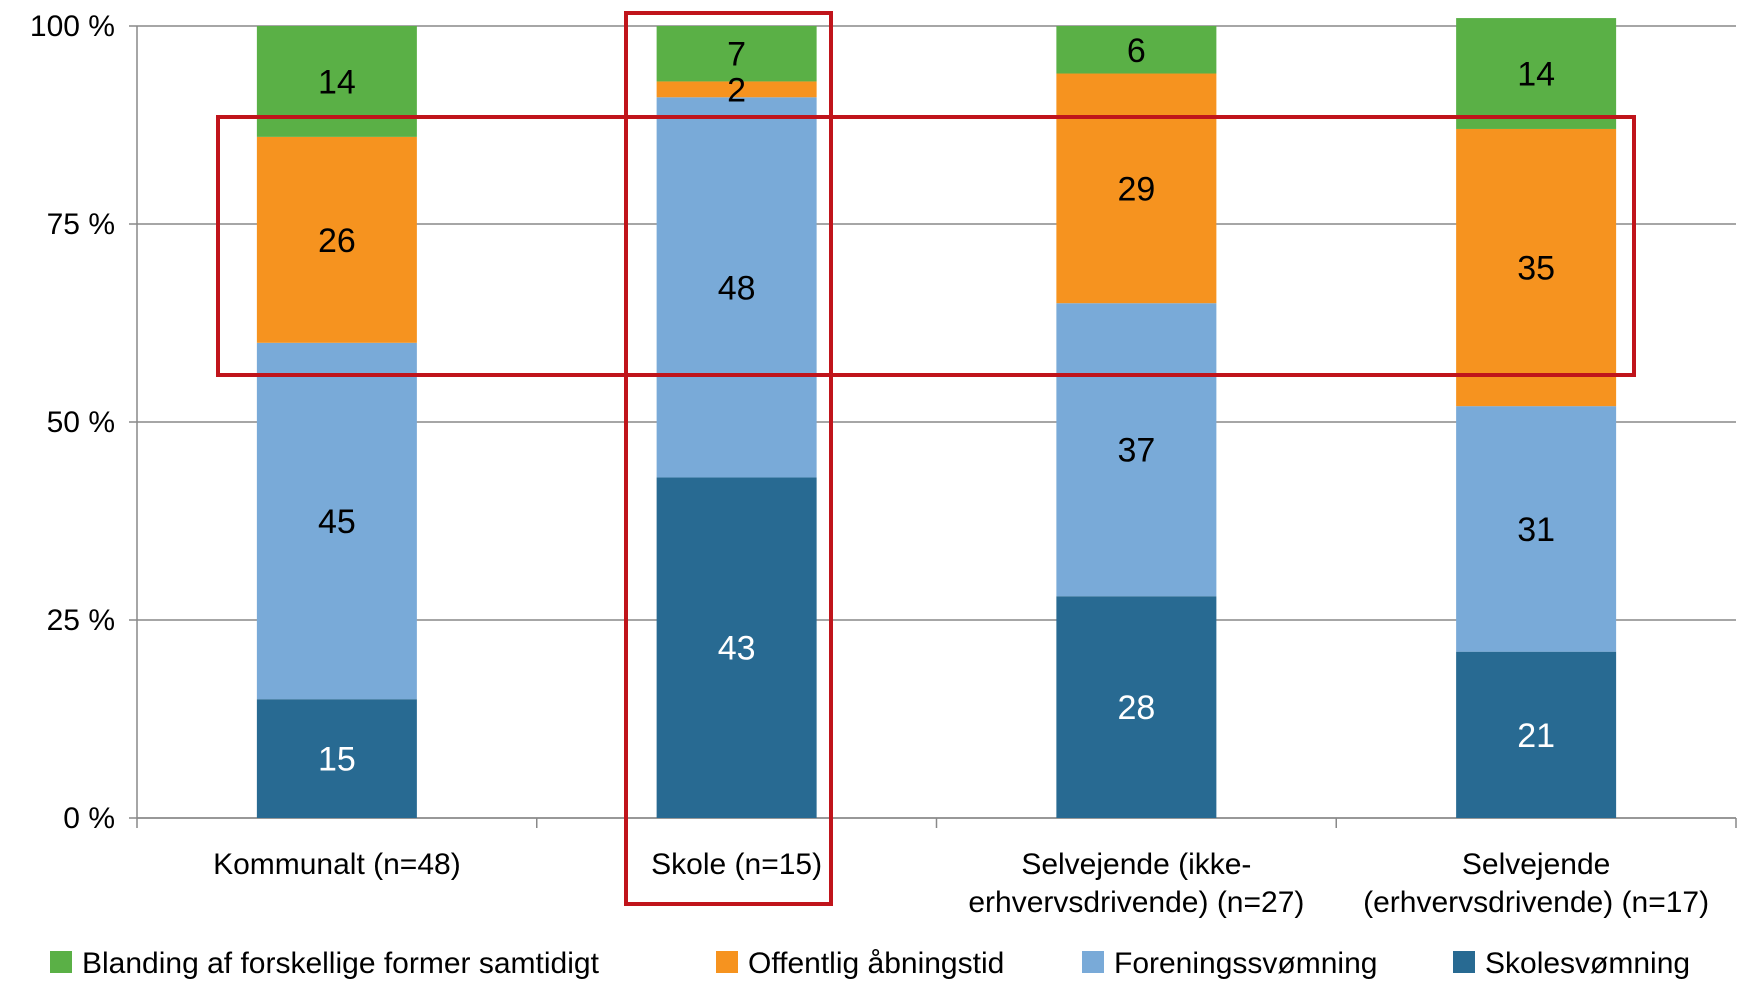 The height and width of the screenshot is (994, 1742). Describe the element at coordinates (89, 818) in the screenshot. I see `y-tick-label: 0 %` at that location.